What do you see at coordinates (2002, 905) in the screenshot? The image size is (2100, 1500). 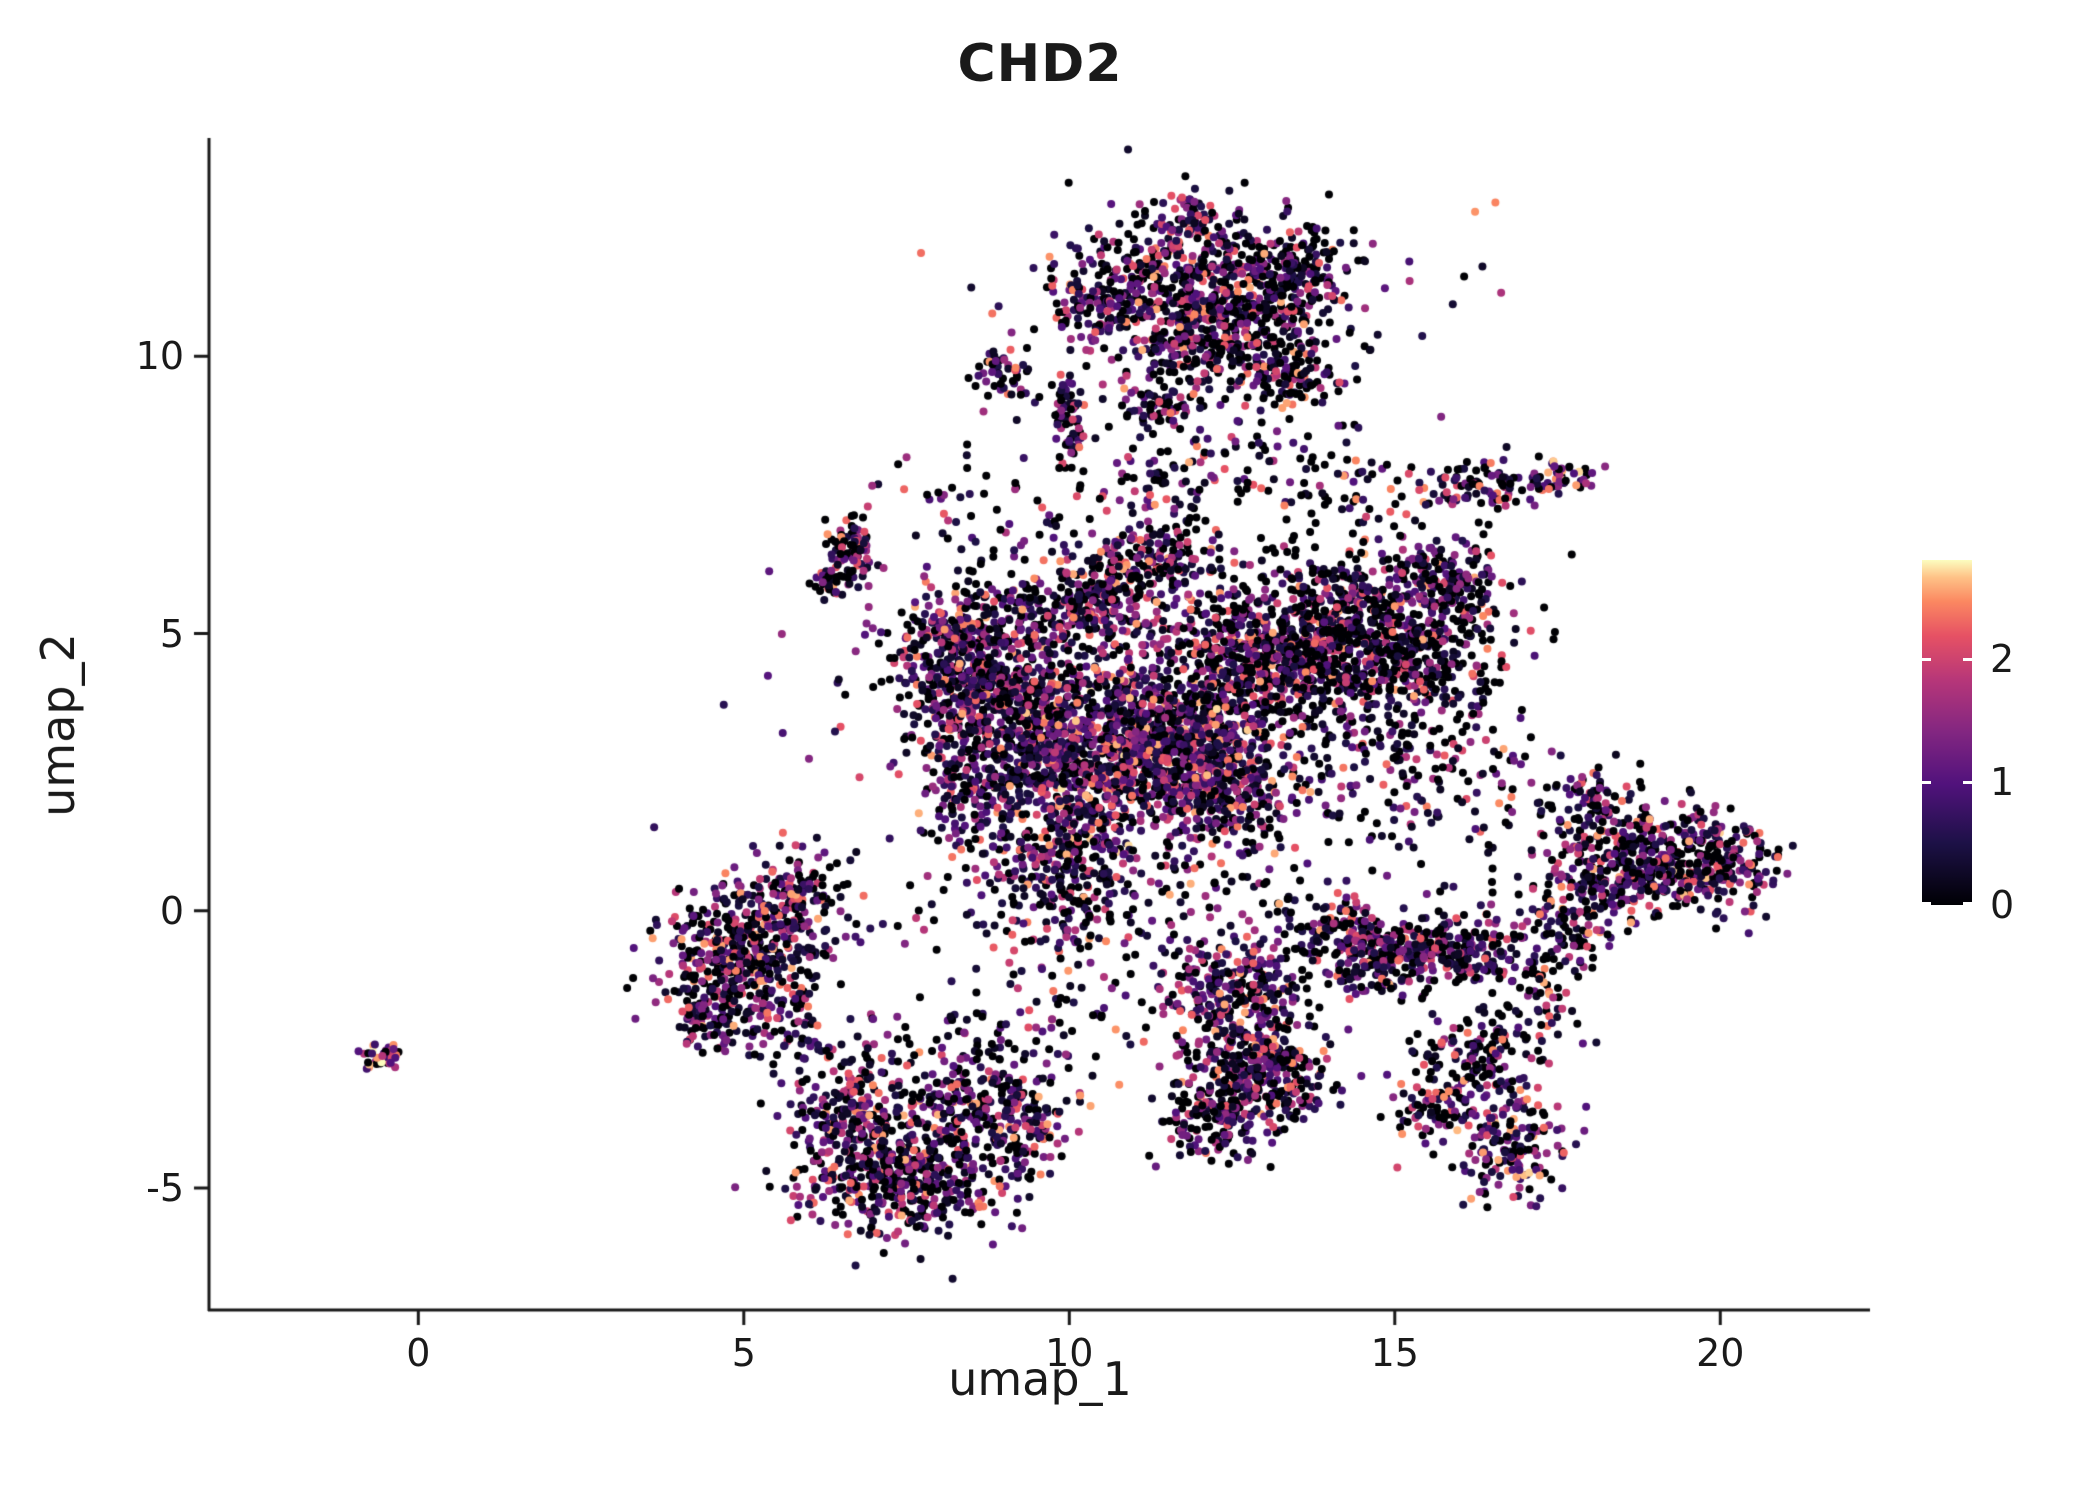 I see `colorbar-tick-label: 0` at bounding box center [2002, 905].